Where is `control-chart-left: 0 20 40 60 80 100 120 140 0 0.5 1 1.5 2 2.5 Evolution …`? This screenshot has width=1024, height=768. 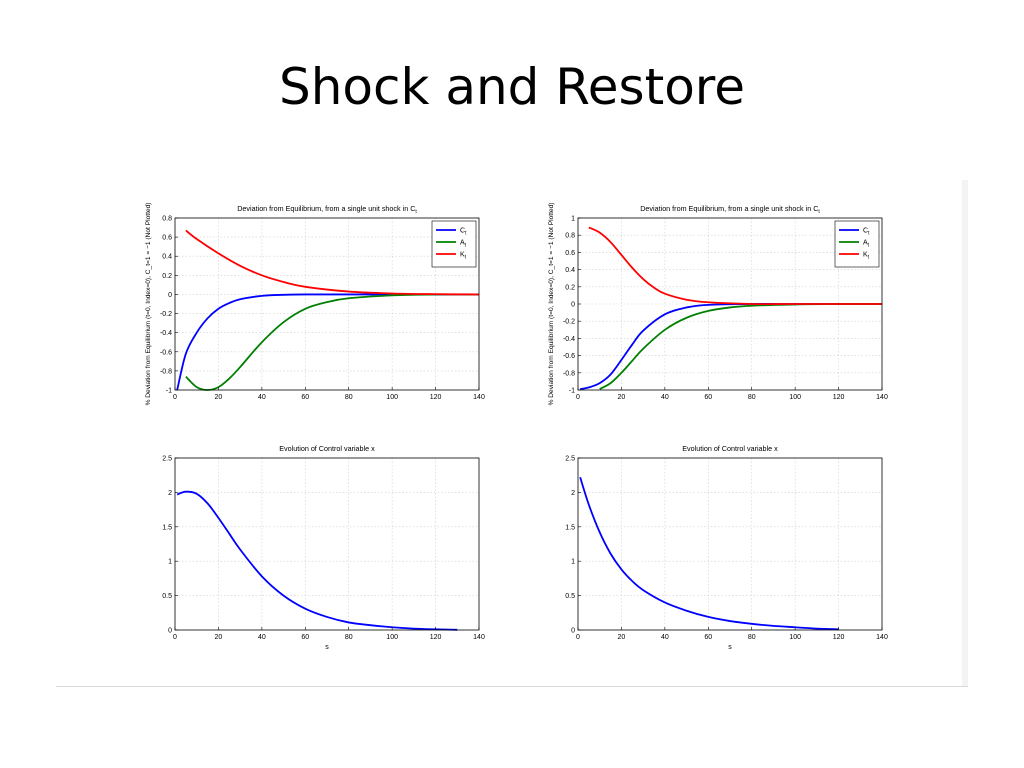
control-chart-left: 0 20 40 60 80 100 120 140 0 0.5 1 1.5 2 2.5 Evolution … is located at coordinates (323, 547).